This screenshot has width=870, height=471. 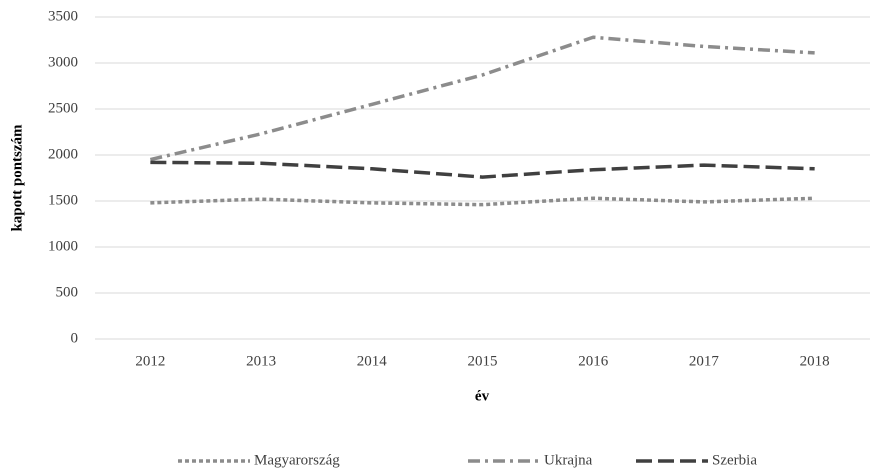 I want to click on x-axis-label: év, so click(x=482, y=396).